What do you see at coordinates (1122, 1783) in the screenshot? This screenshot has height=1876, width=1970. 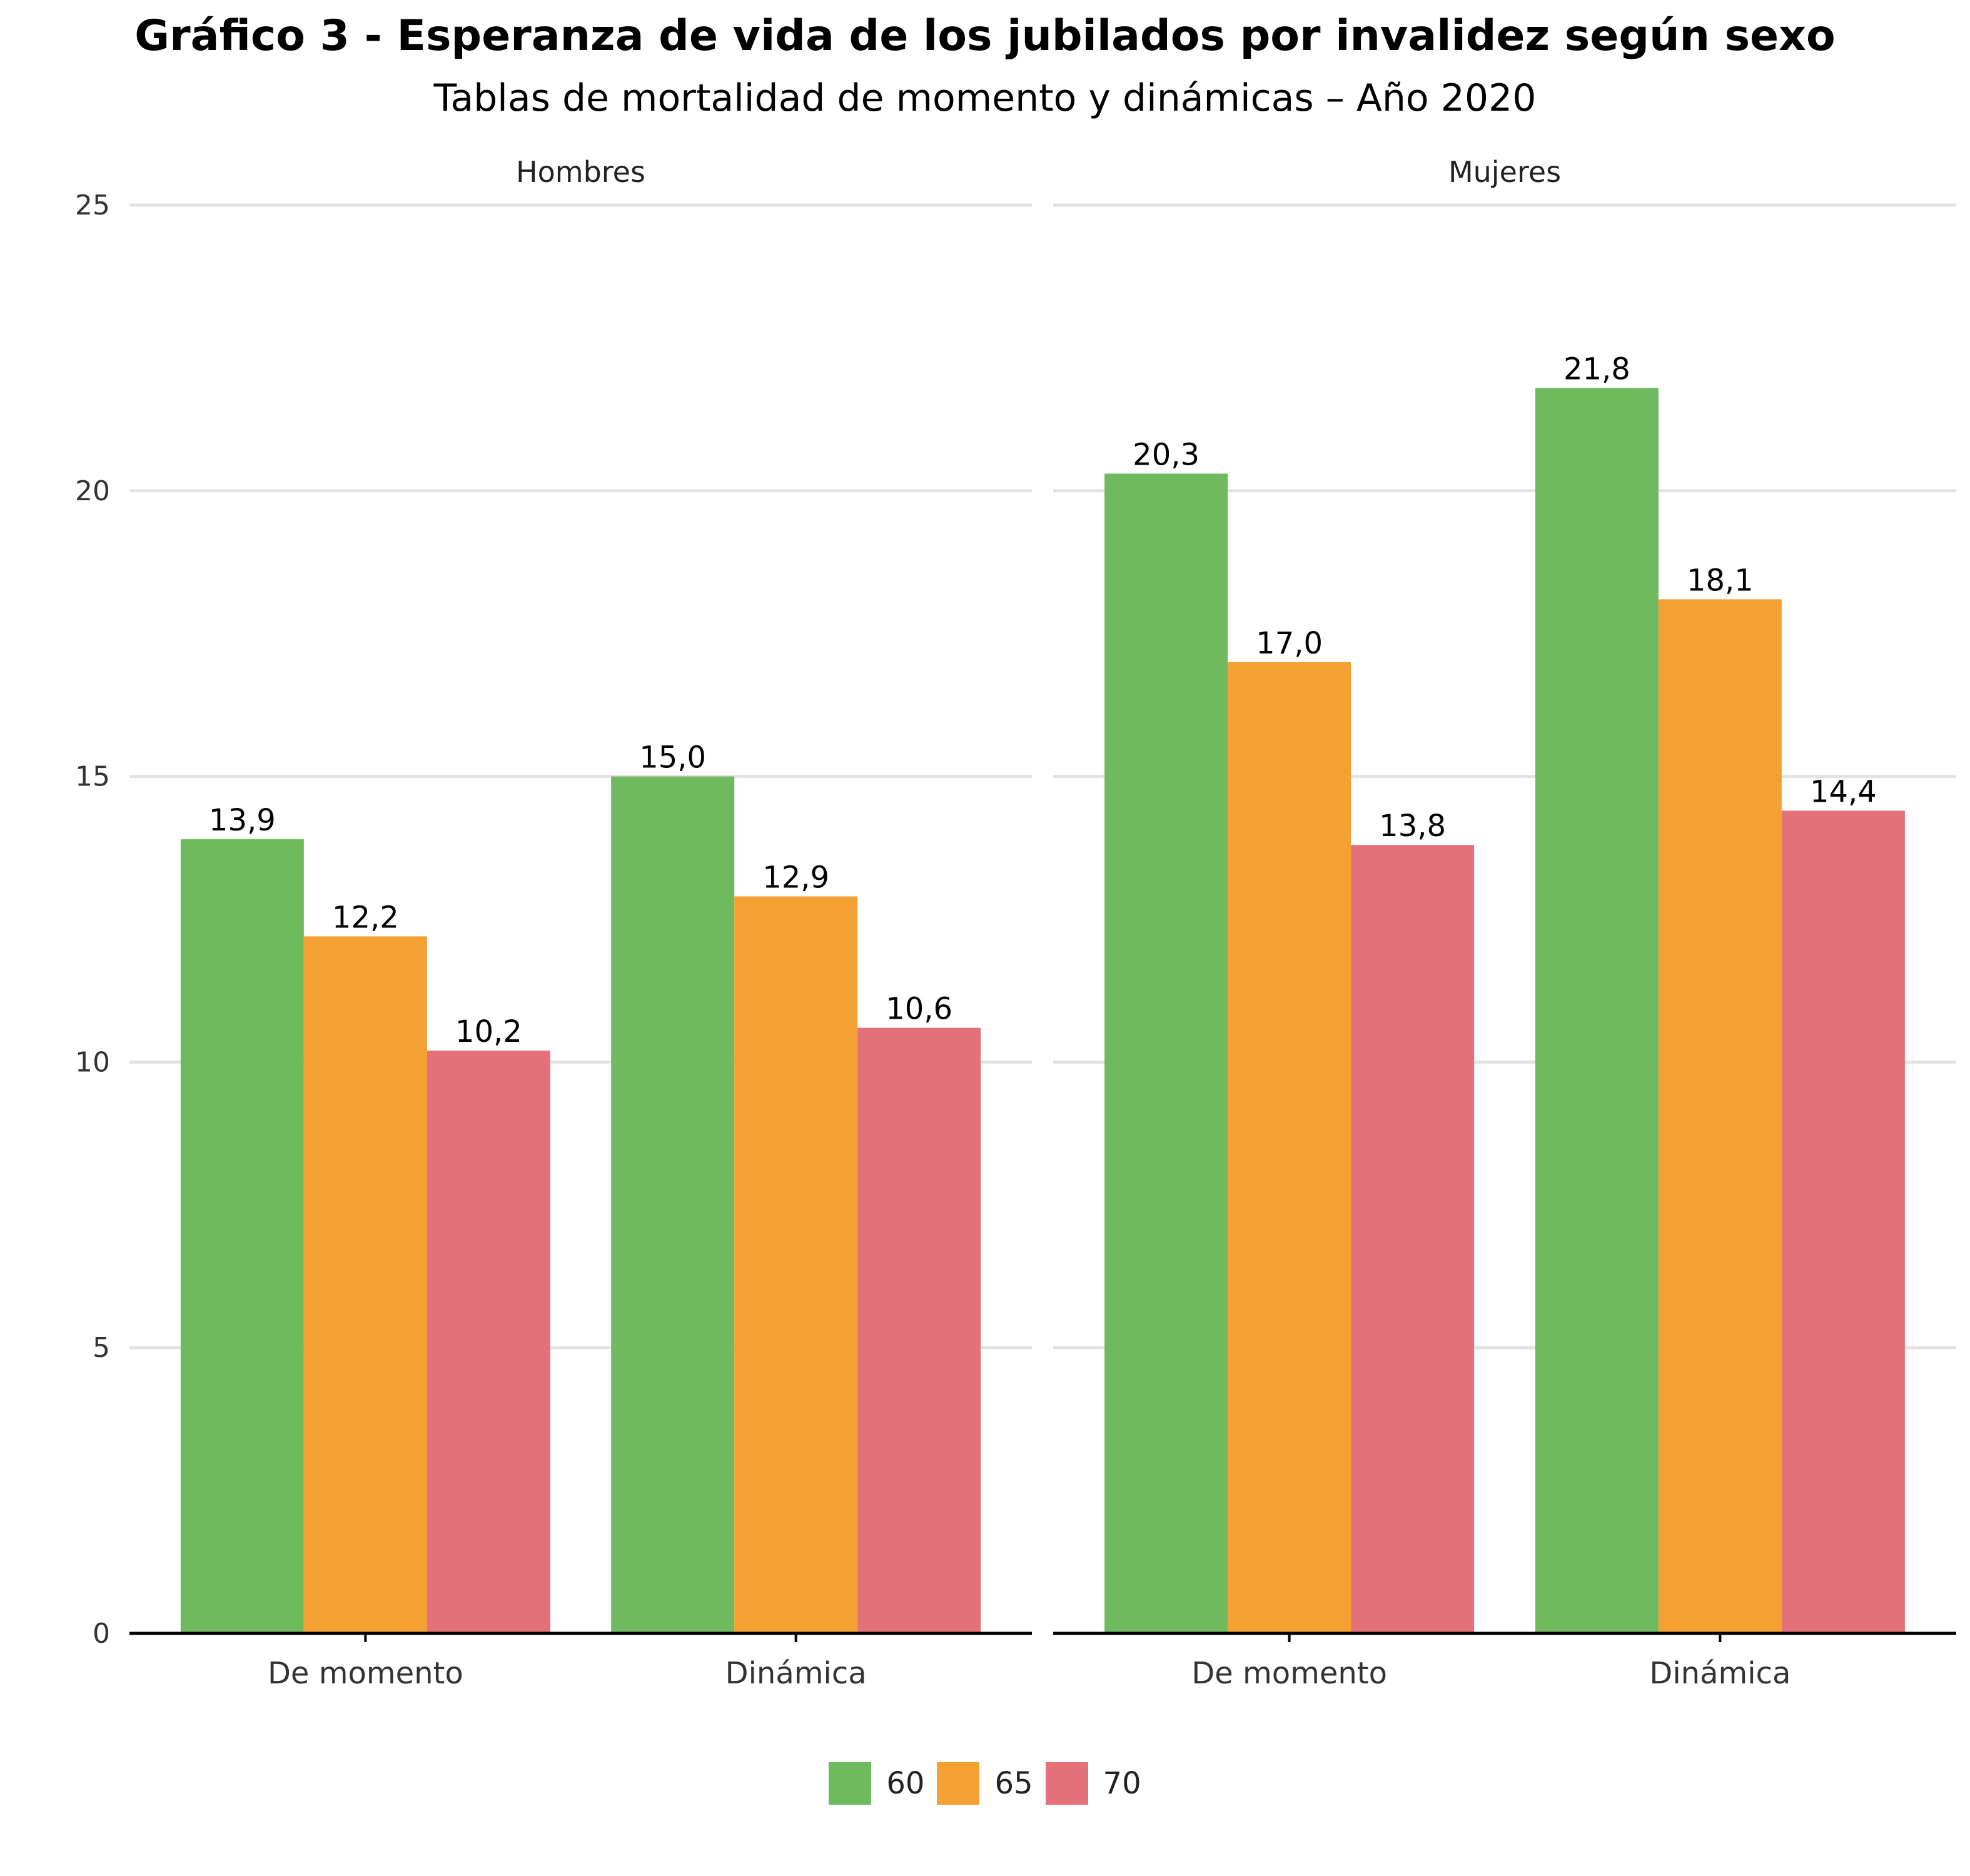 I see `legend-label: 70` at bounding box center [1122, 1783].